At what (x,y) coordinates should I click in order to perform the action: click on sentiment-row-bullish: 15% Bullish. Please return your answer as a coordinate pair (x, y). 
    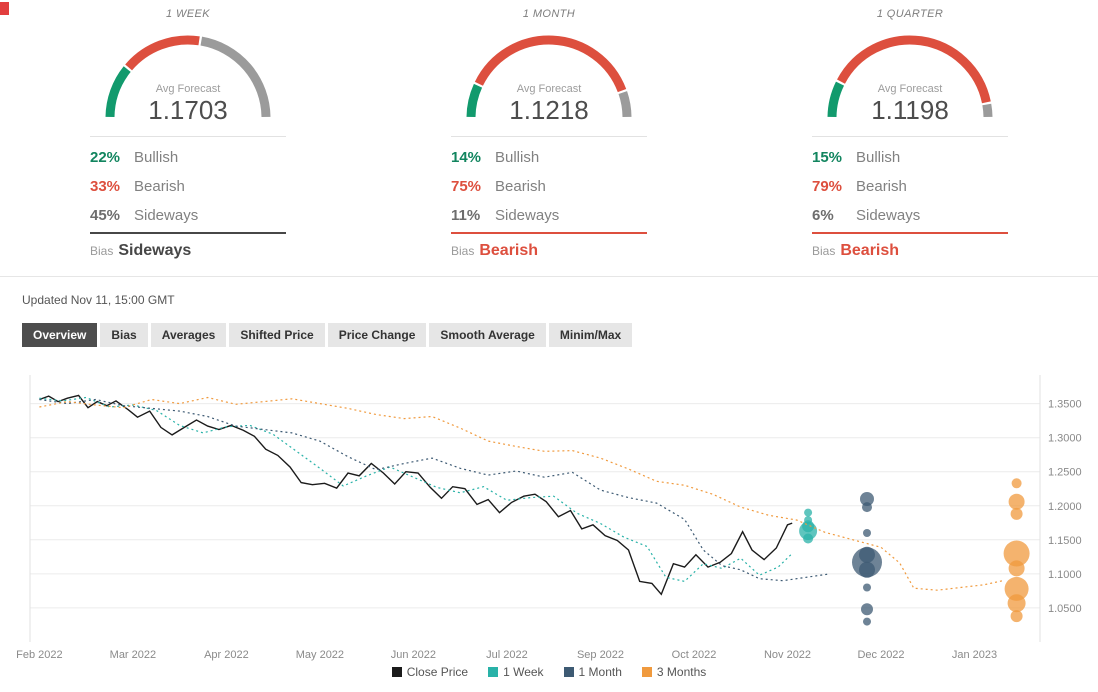
    Looking at the image, I should click on (910, 157).